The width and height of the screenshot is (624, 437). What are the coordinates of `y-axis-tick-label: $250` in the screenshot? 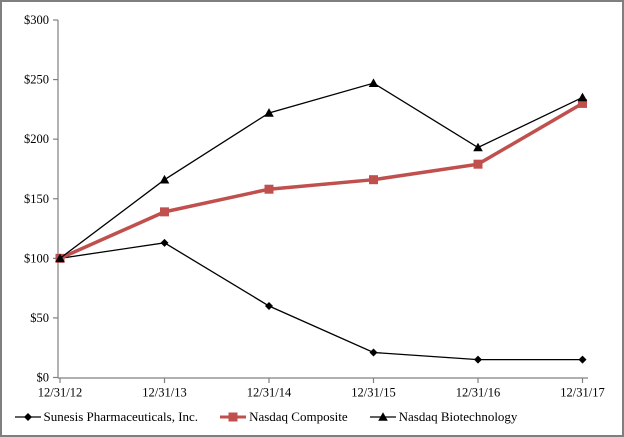 It's located at (36, 80).